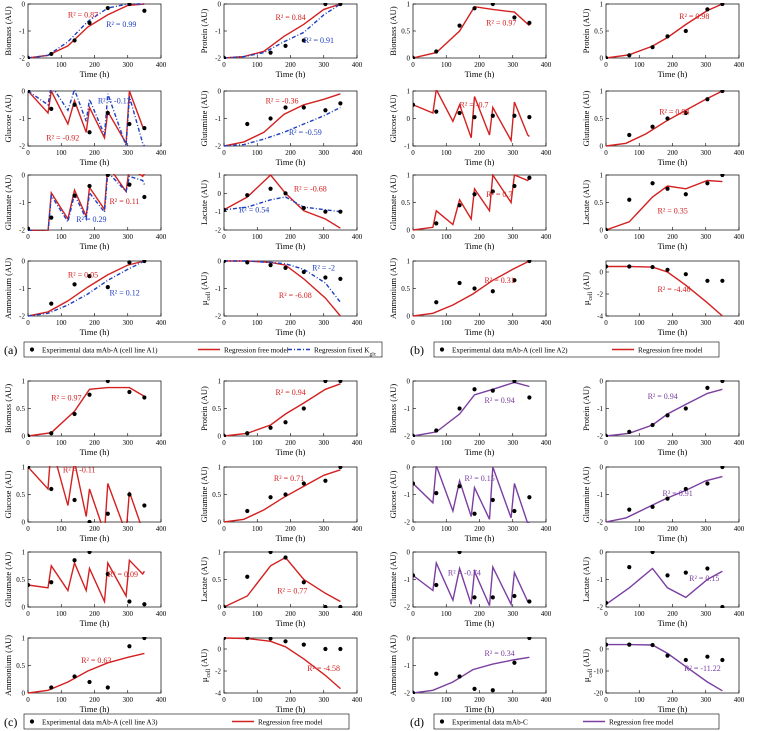 This screenshot has width=764, height=731. Describe the element at coordinates (8, 288) in the screenshot. I see `y-axis-label: Ammonium (AU)` at that location.